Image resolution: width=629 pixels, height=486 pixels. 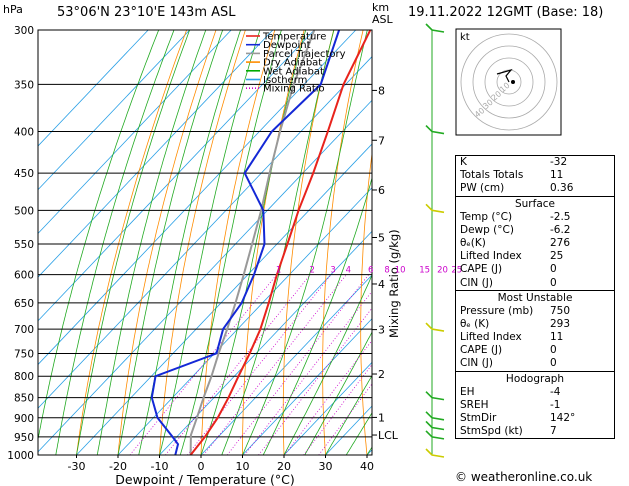 I want to click on km-tick-label: 5, so click(x=381, y=237).